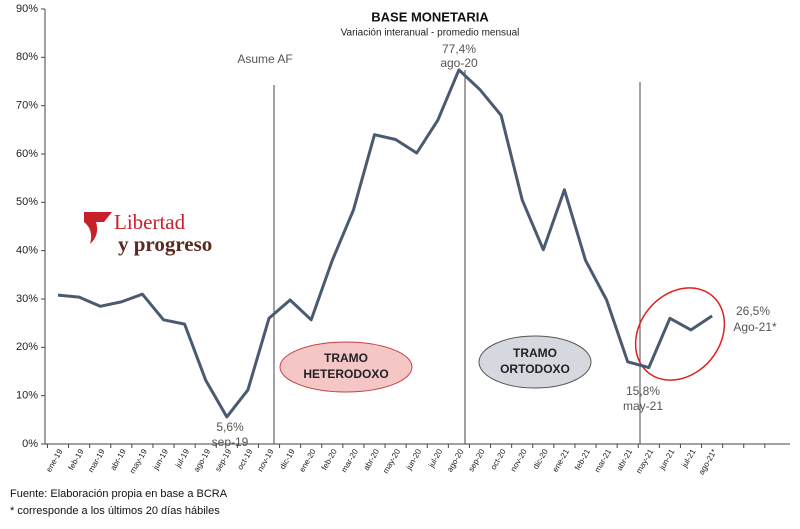 This screenshot has height=529, width=800. Describe the element at coordinates (27, 57) in the screenshot. I see `y-tick-label: 80%` at that location.